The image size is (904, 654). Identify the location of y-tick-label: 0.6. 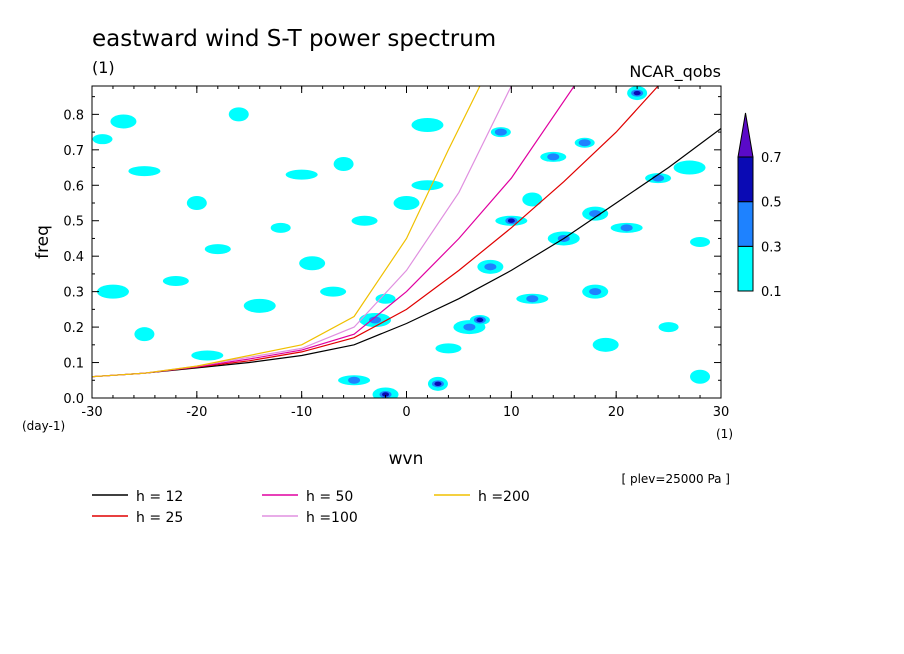
(73, 186).